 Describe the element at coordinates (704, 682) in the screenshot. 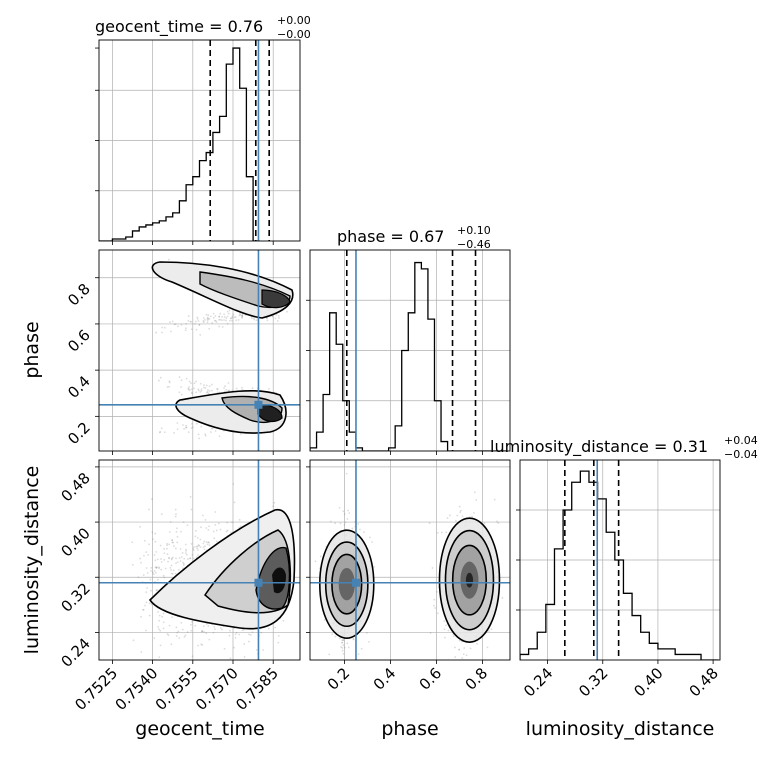

I see `x-tick-label-luminosity_distance-3: 0.48` at that location.